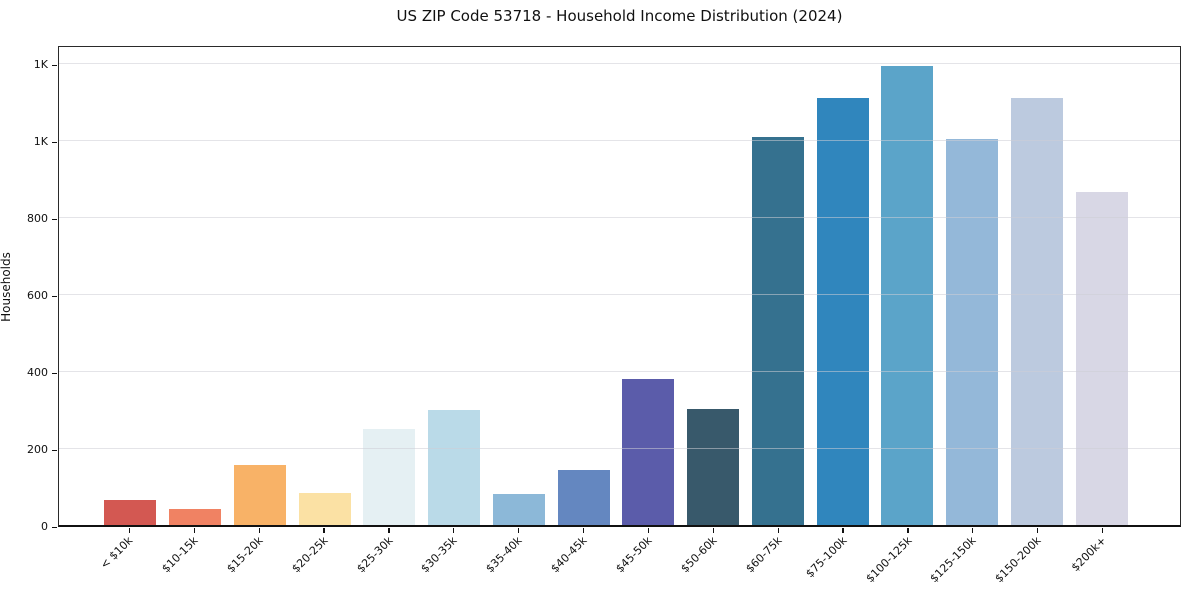  Describe the element at coordinates (6, 287) in the screenshot. I see `y-axis-label: Households` at that location.